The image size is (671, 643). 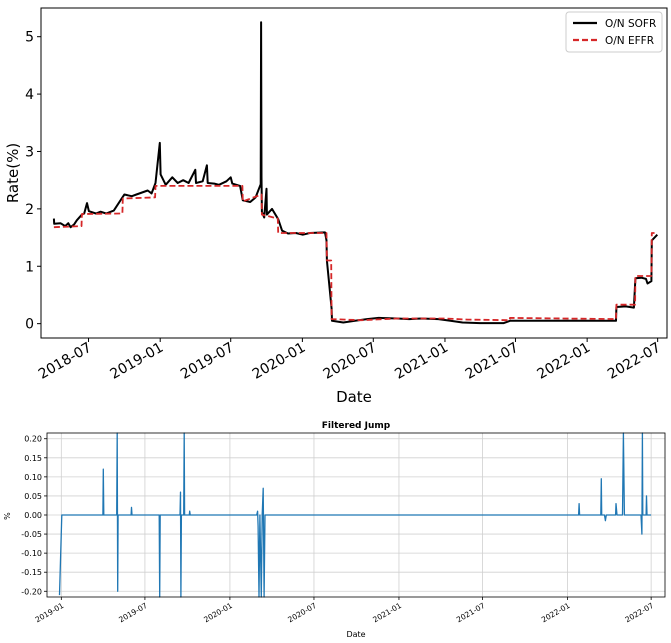 I want to click on bottom-xtick-label: 2019-07, so click(x=133, y=613).